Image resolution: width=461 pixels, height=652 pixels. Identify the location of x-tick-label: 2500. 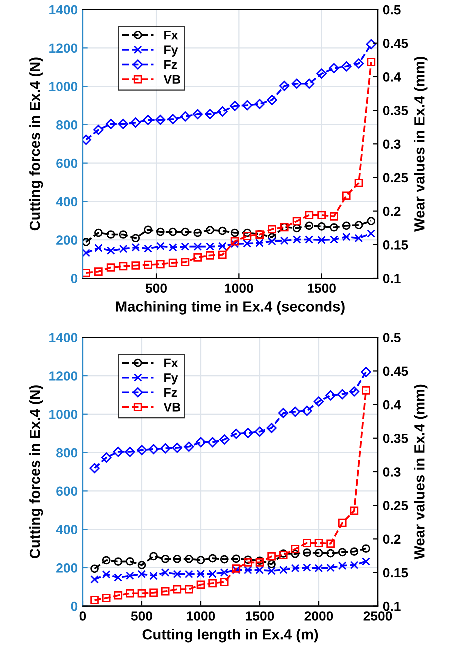
(378, 616).